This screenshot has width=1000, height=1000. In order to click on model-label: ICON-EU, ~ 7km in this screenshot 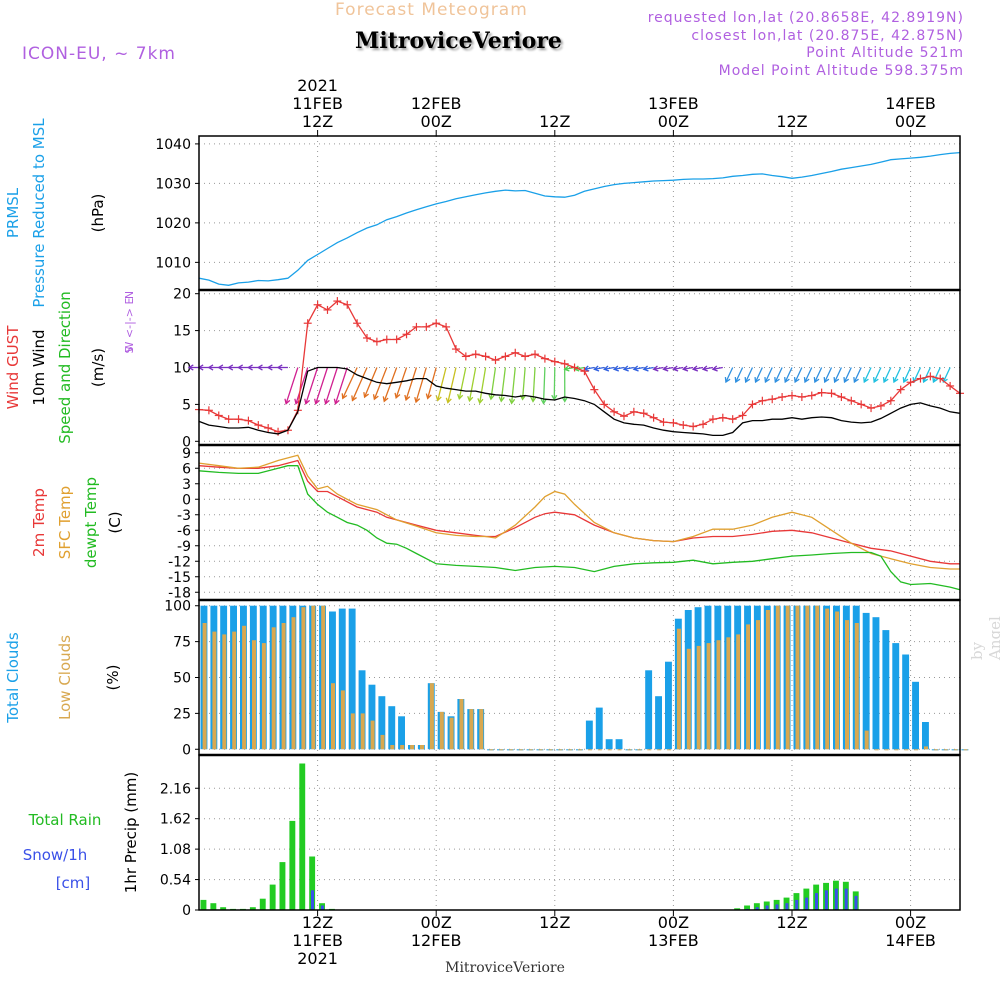, I will do `click(99, 54)`.